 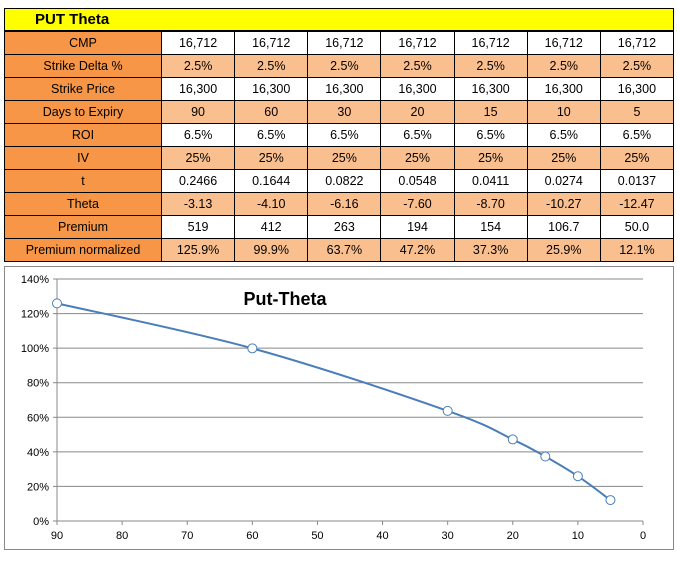 I want to click on y-tick-label: 100%, so click(x=35, y=349).